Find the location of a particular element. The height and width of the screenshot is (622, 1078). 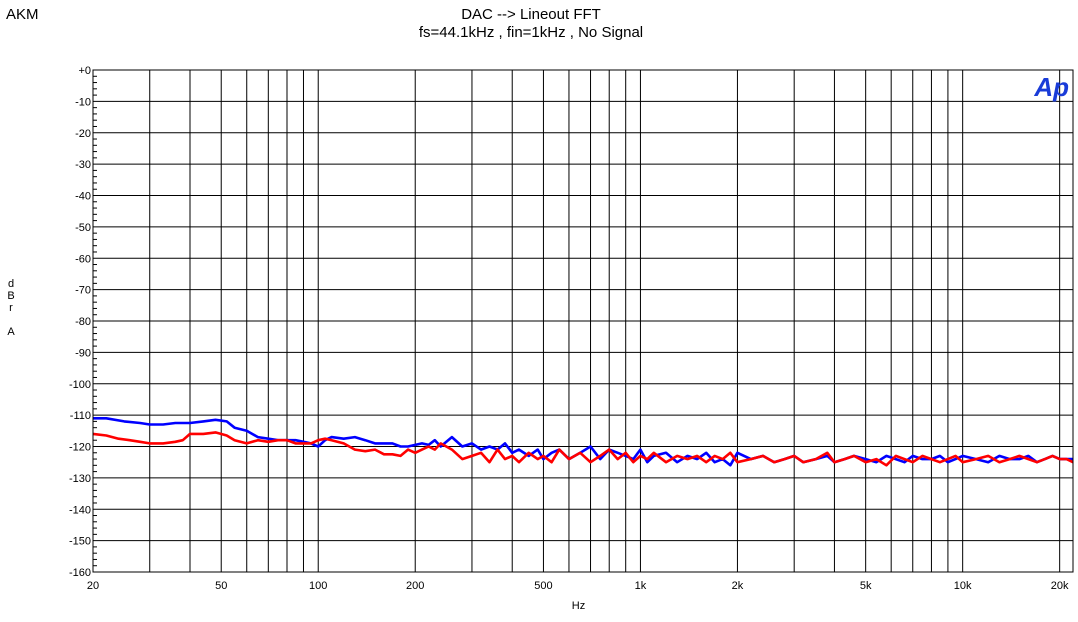

y-tick-label: -100 is located at coordinates (80, 385).